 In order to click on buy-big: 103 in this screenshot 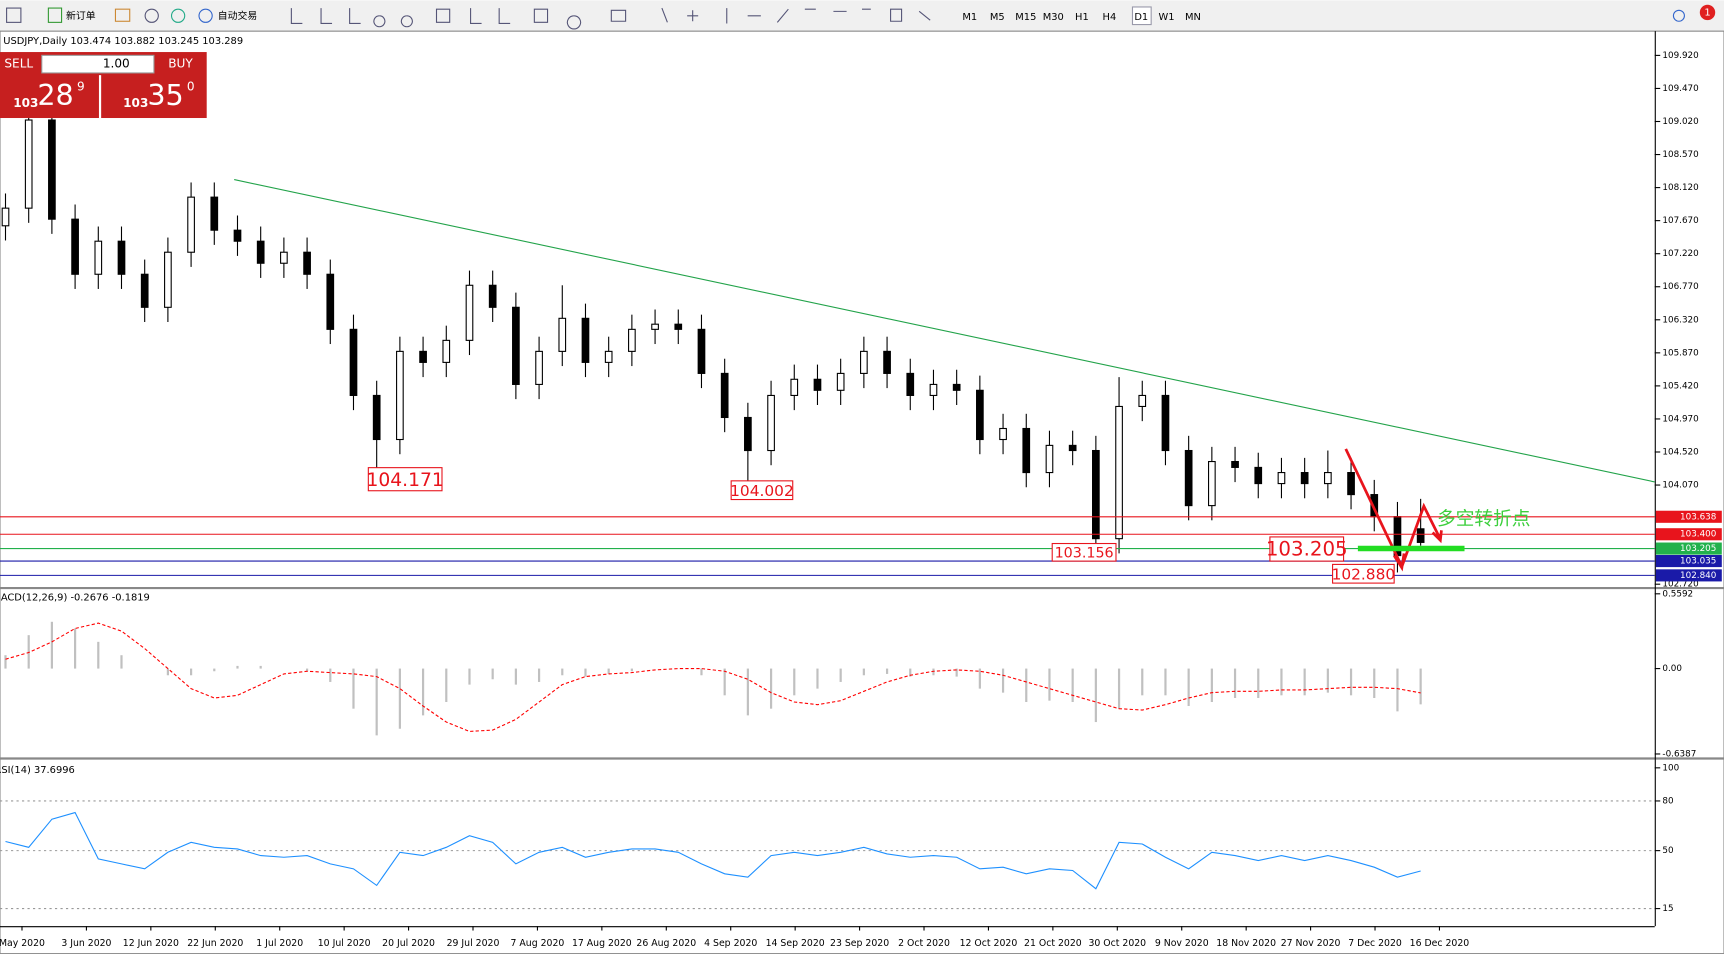, I will do `click(135, 103)`.